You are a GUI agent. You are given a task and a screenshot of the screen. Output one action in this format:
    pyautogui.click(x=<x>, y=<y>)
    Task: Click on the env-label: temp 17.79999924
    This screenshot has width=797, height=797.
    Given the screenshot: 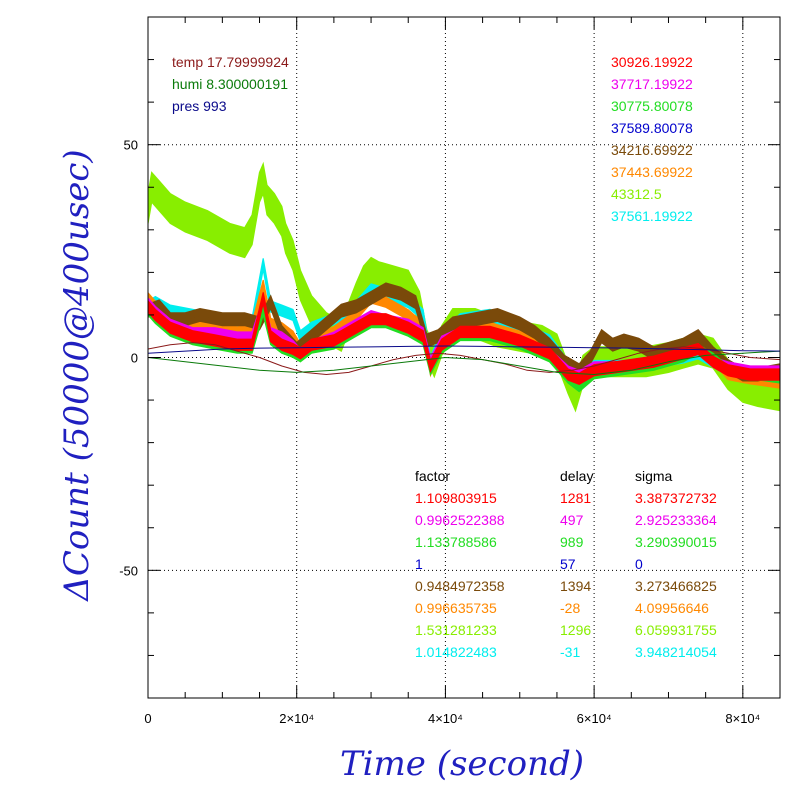 What is the action you would take?
    pyautogui.click(x=230, y=62)
    